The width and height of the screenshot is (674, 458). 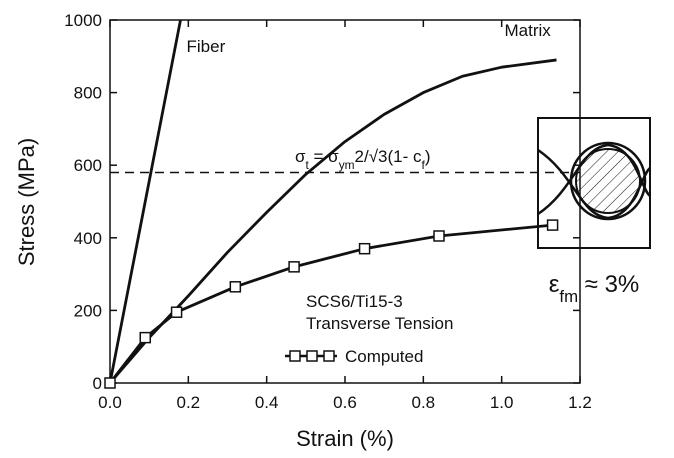 I want to click on text-part: σ, so click(x=300, y=156).